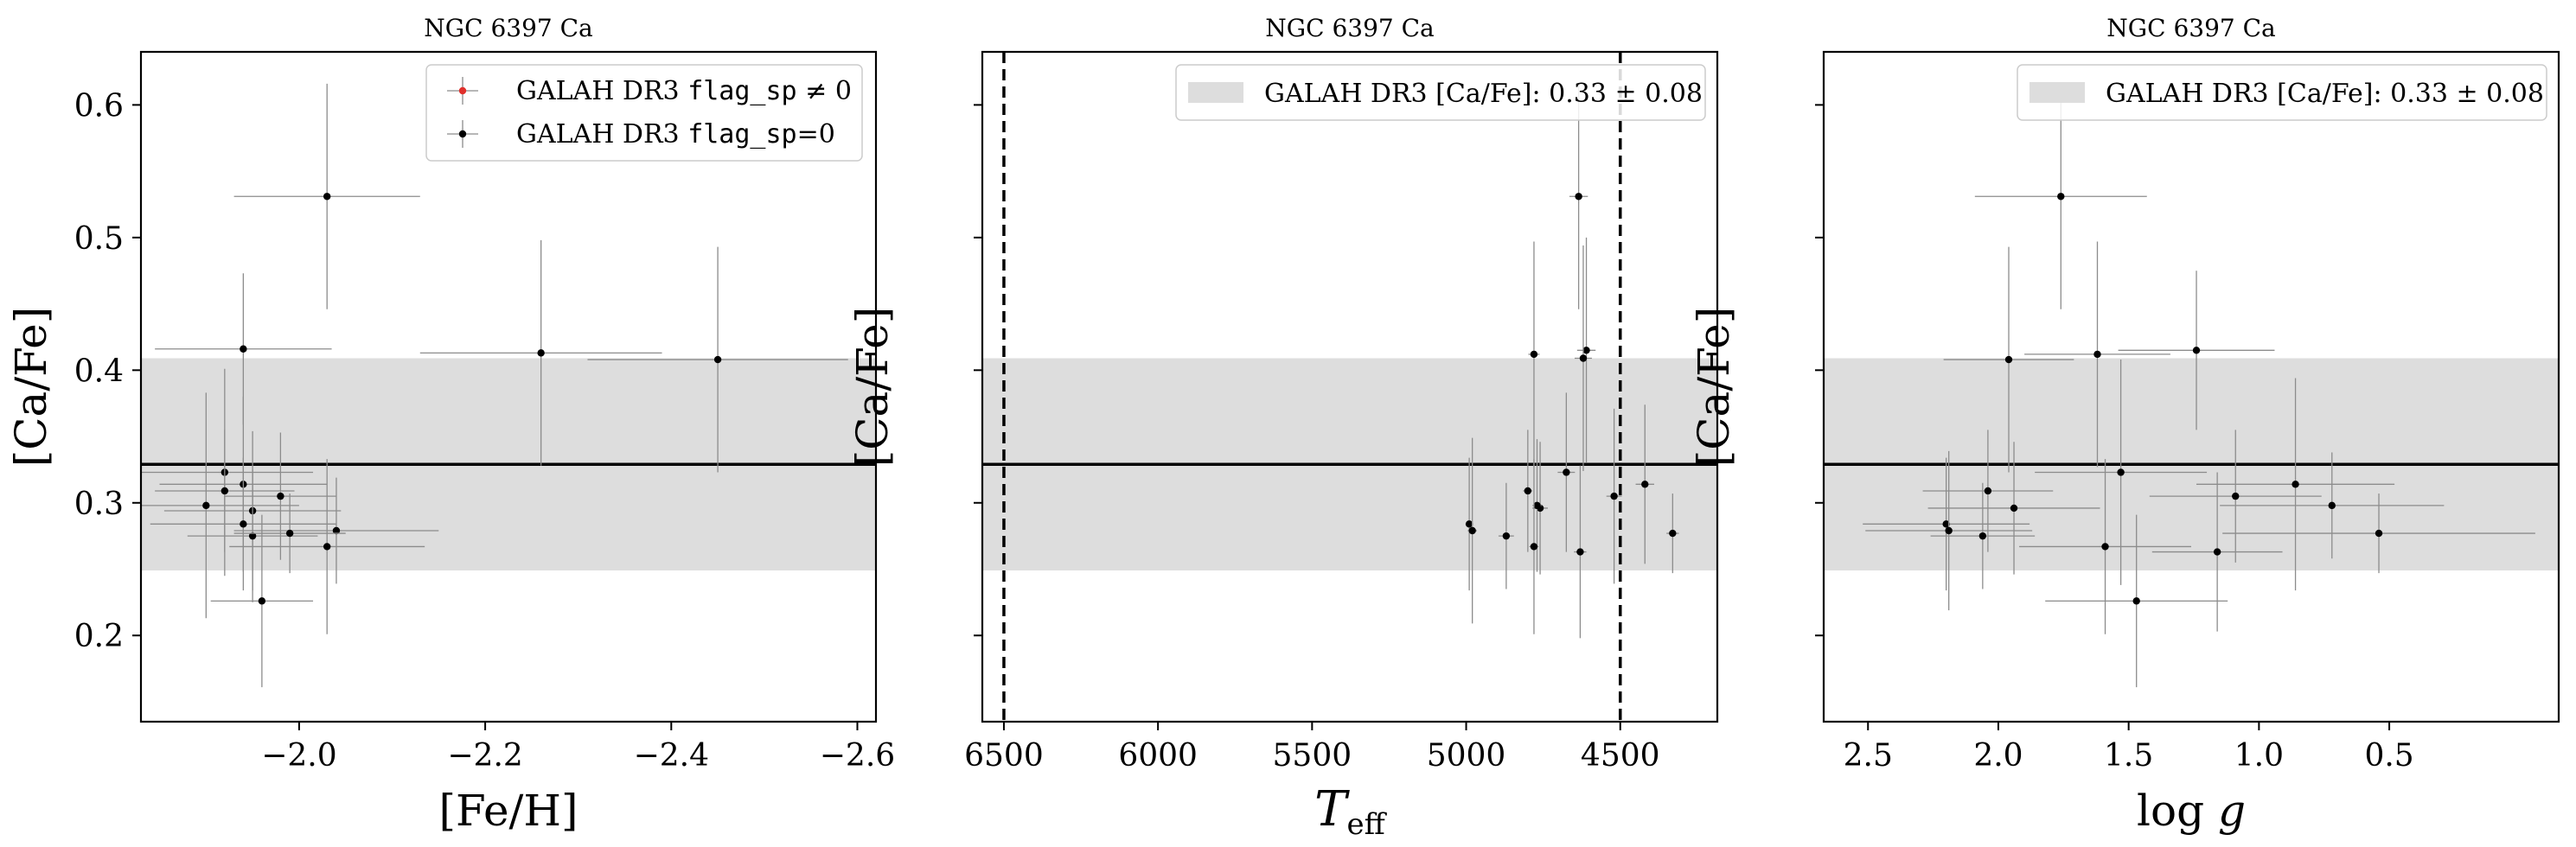 The height and width of the screenshot is (847, 2576). I want to click on x-tick-label: 0.5, so click(2389, 756).